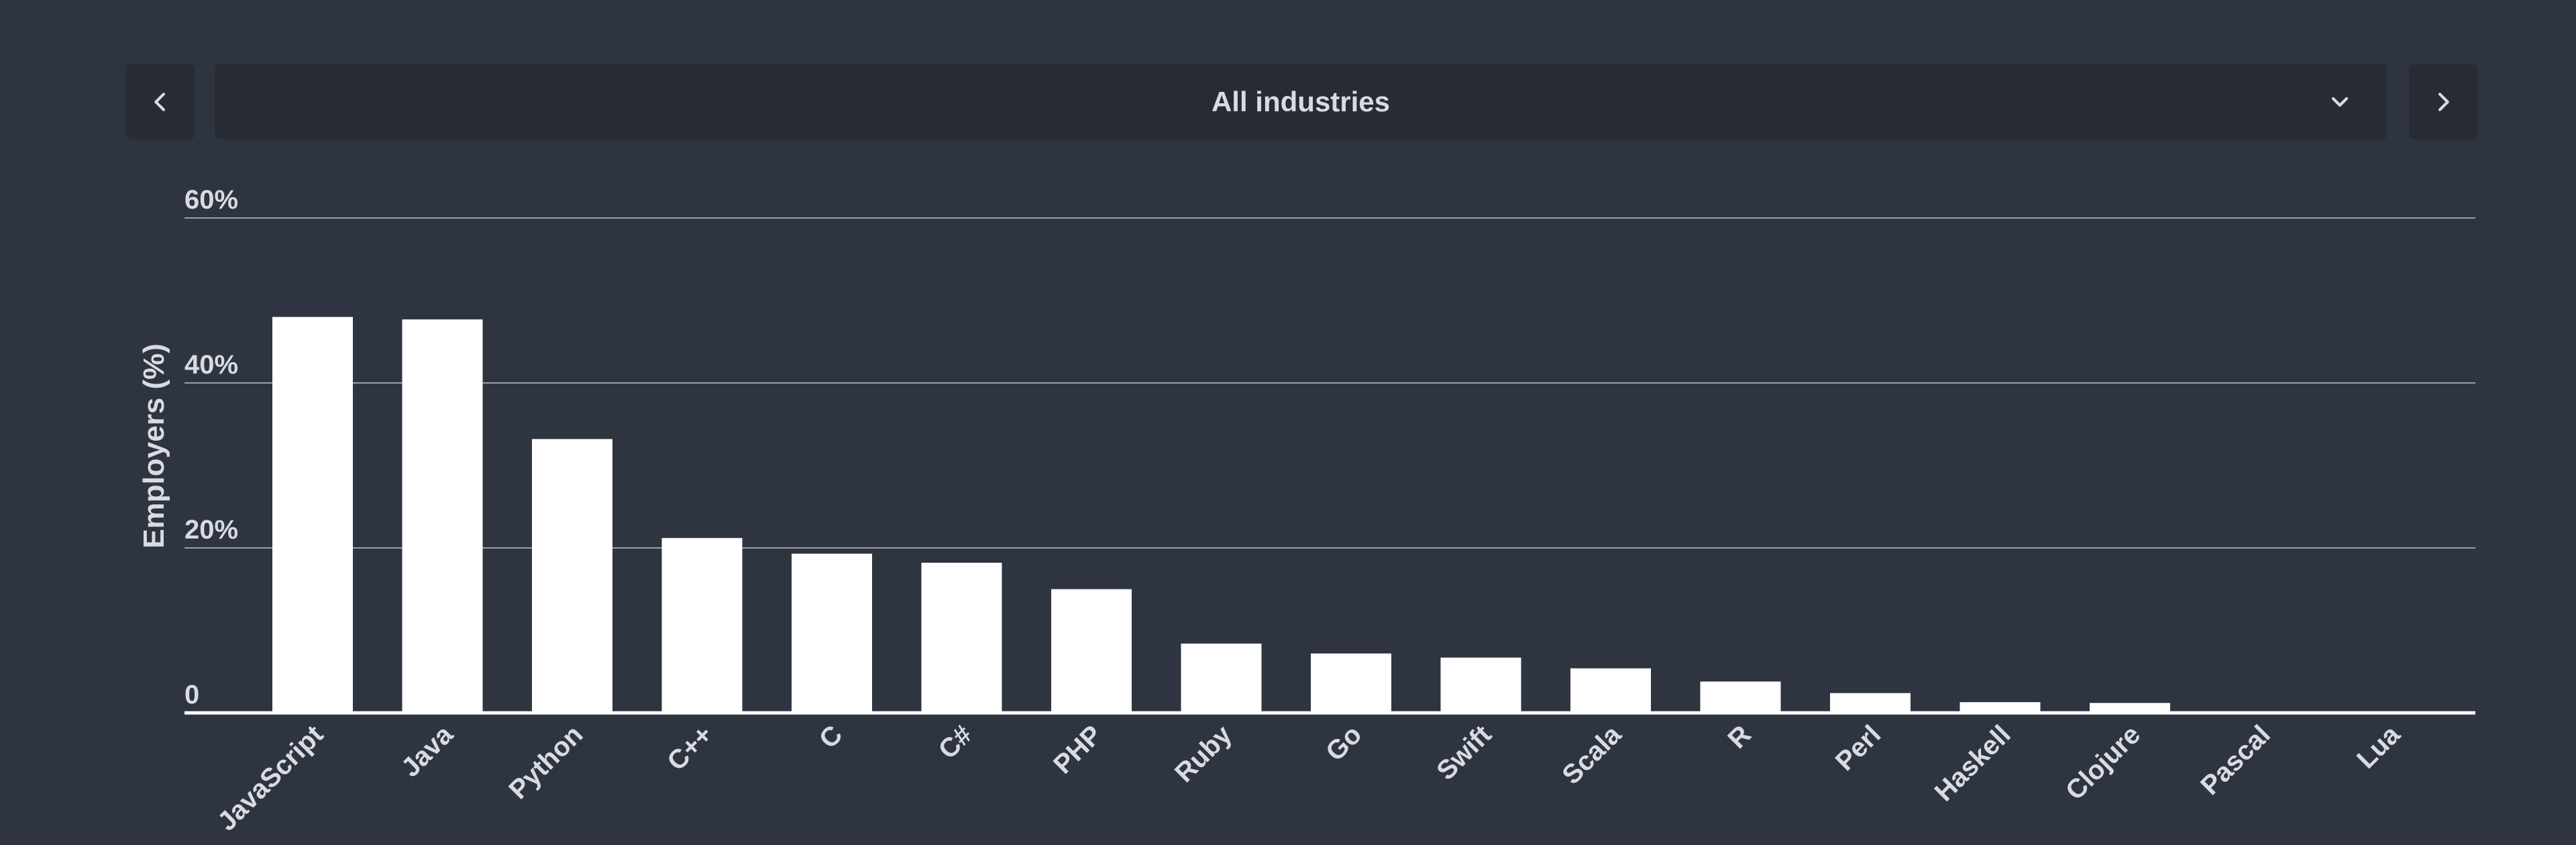 This screenshot has width=2576, height=845. I want to click on chevron-right-icon, so click(2443, 101).